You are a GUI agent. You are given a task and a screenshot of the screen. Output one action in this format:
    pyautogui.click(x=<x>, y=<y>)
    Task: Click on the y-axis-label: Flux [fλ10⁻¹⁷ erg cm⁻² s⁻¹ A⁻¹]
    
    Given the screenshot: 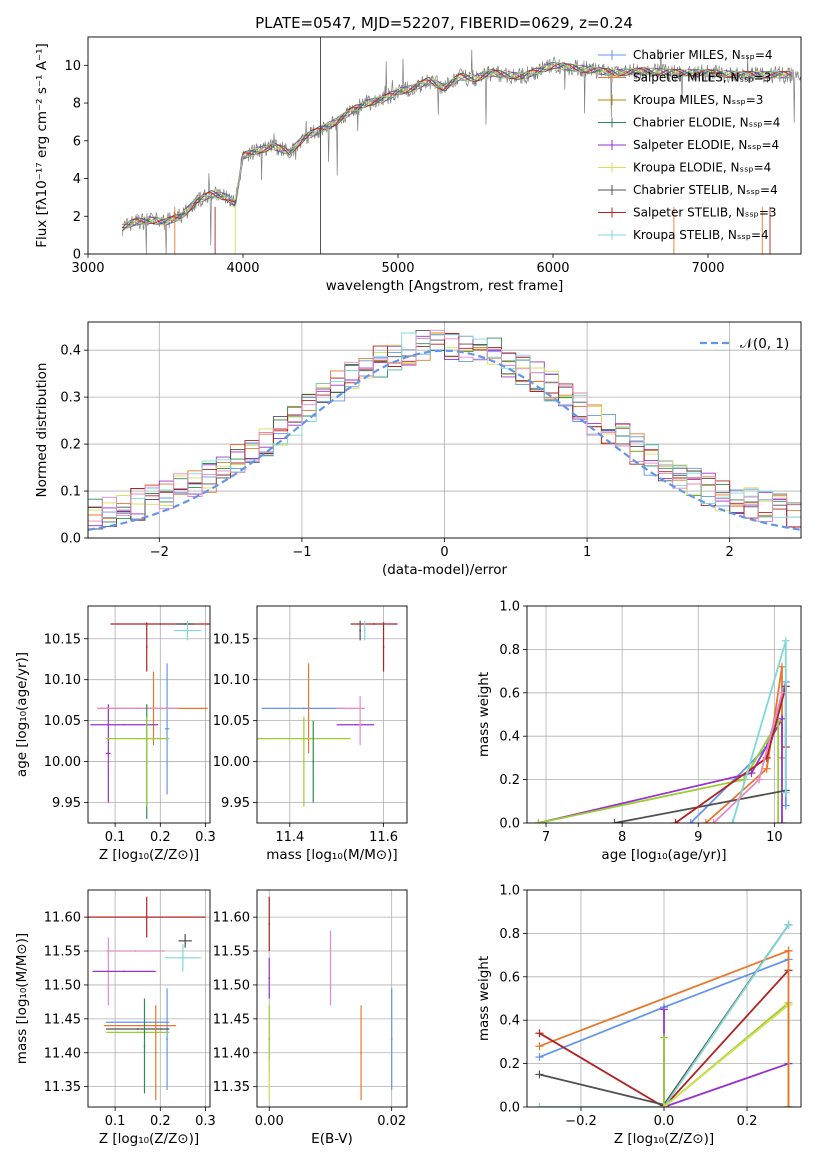 What is the action you would take?
    pyautogui.click(x=42, y=145)
    